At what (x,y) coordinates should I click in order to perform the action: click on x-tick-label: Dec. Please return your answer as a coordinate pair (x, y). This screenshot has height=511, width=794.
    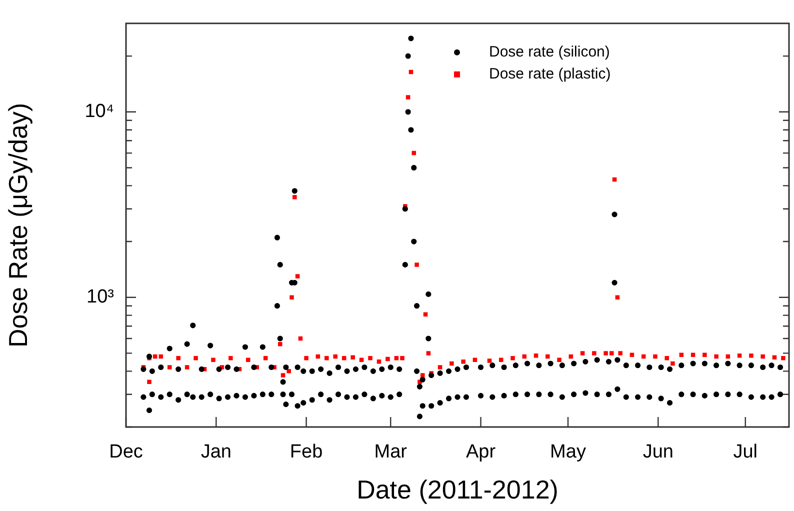
    Looking at the image, I should click on (126, 452).